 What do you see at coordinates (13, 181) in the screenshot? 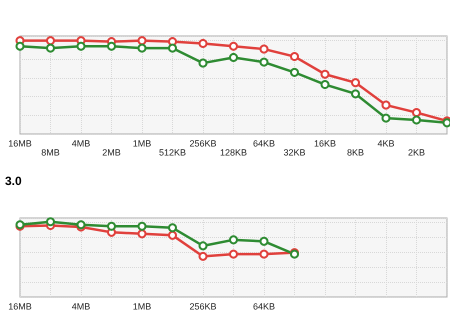
I see `chart-title: 3.0` at bounding box center [13, 181].